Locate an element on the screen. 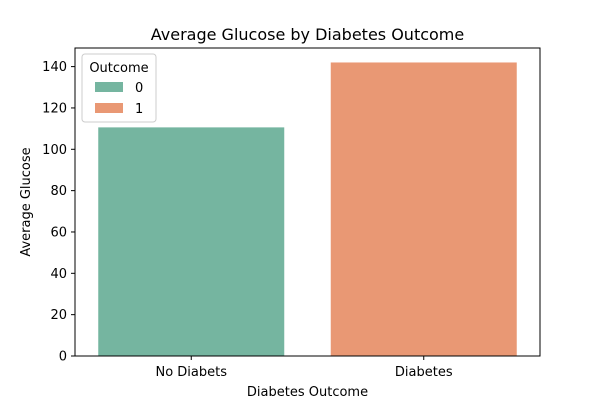 This screenshot has height=404, width=600. y-tick-label: 20 is located at coordinates (58, 315).